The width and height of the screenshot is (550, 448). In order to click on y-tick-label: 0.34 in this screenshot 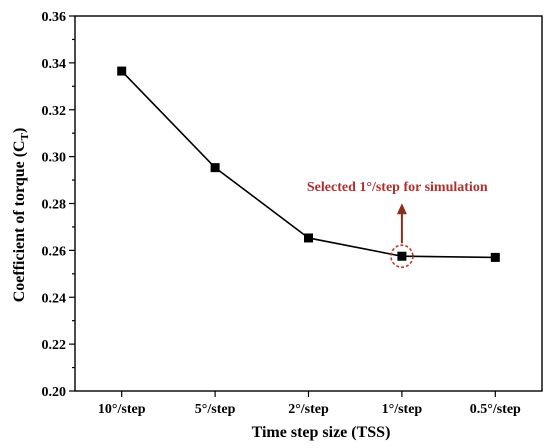, I will do `click(54, 64)`.